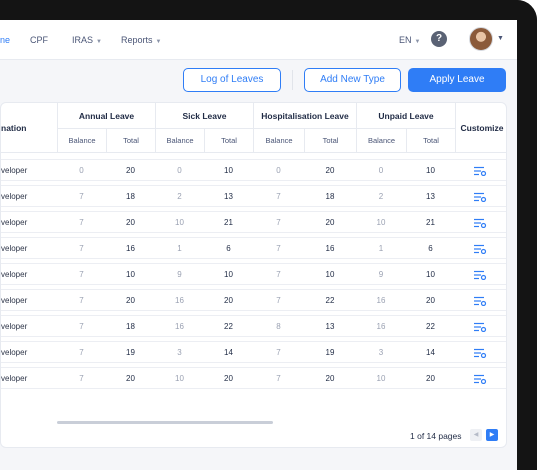 Image resolution: width=537 pixels, height=470 pixels. I want to click on total-cell: 14, so click(228, 352).